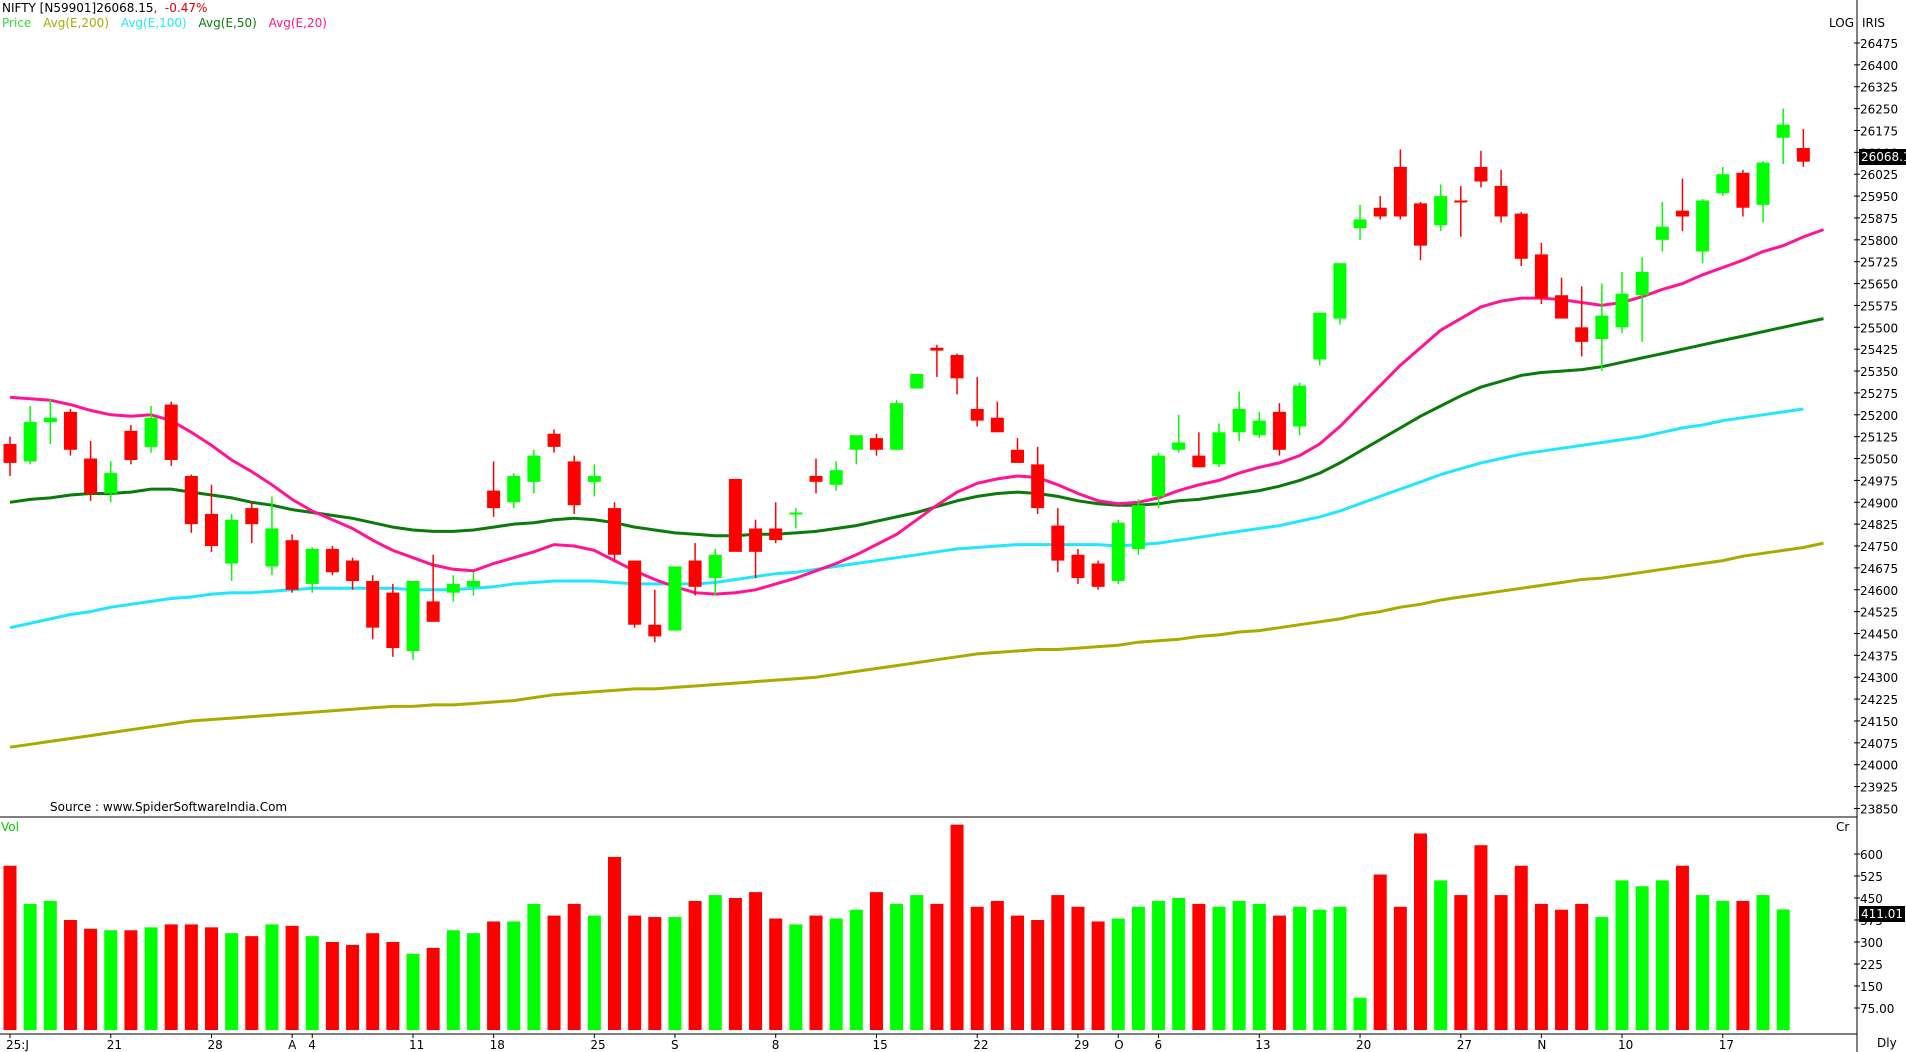 The height and width of the screenshot is (1052, 1906). I want to click on legend-ema20: Avg(E,20), so click(297, 23).